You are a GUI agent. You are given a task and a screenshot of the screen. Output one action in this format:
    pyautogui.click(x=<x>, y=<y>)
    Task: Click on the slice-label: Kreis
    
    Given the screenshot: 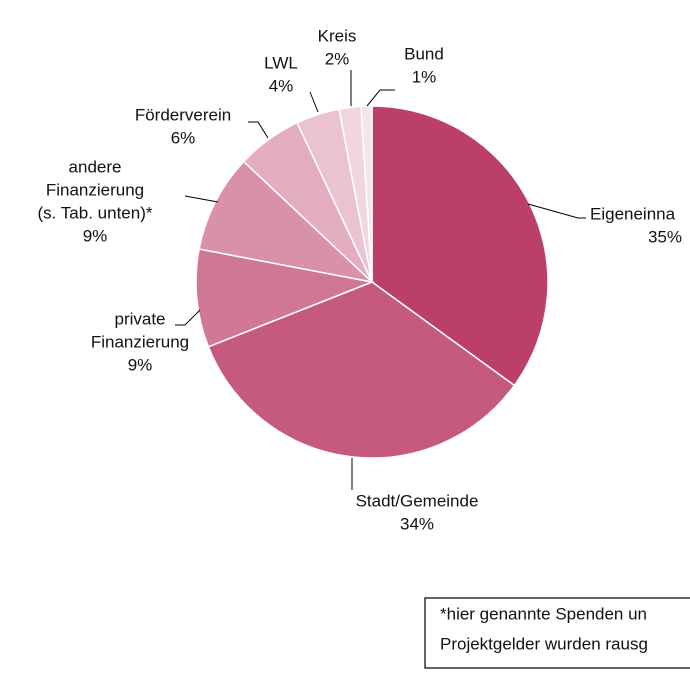 What is the action you would take?
    pyautogui.click(x=337, y=35)
    